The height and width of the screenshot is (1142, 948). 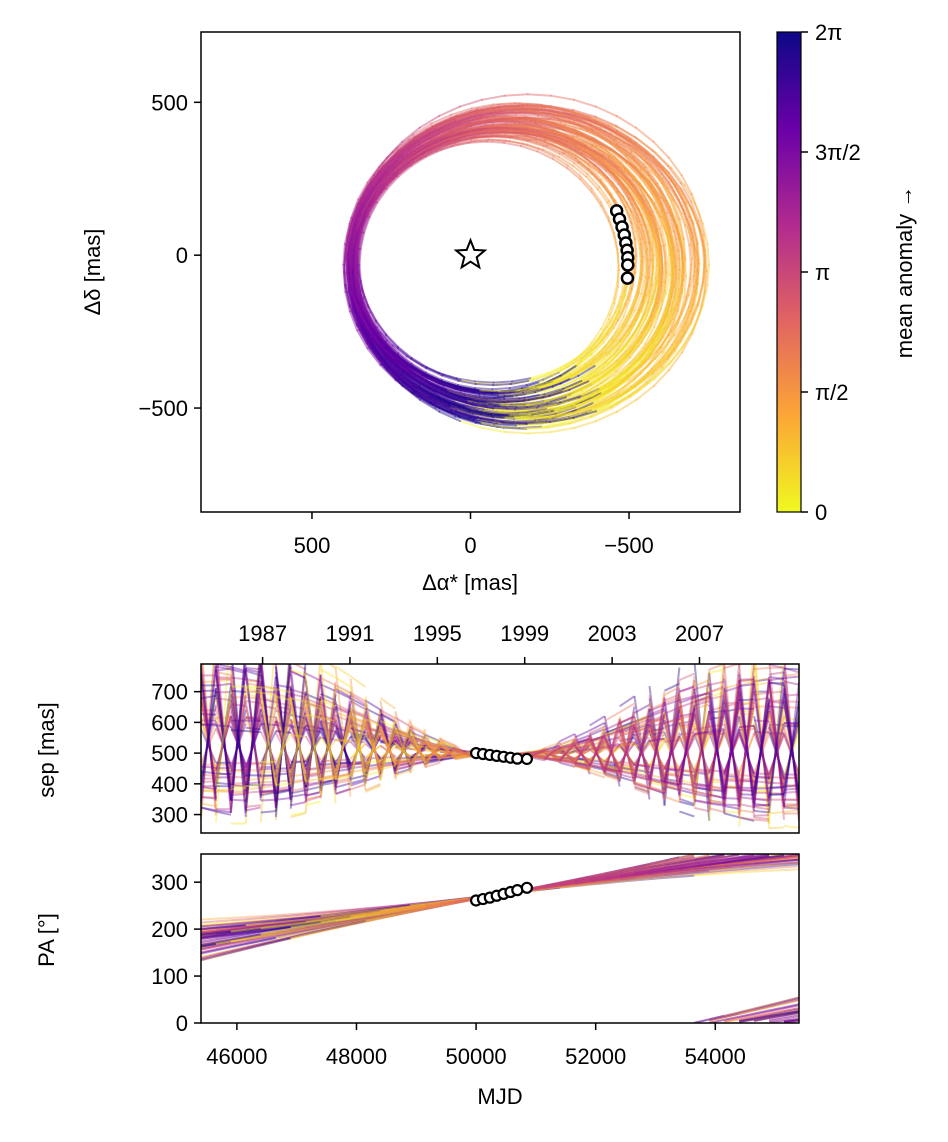 I want to click on separation-track-segment, so click(x=731, y=645).